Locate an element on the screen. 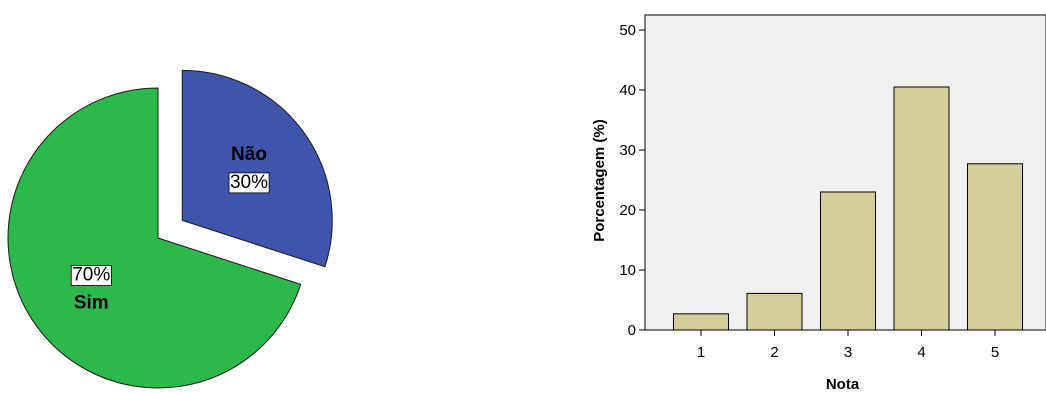 This screenshot has height=394, width=1046. x-axis-title: Nota is located at coordinates (843, 384).